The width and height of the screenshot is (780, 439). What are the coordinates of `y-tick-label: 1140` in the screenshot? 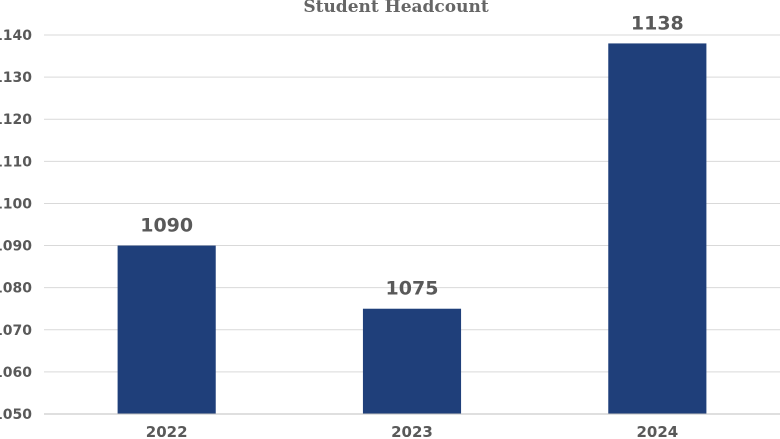 It's located at (16, 36).